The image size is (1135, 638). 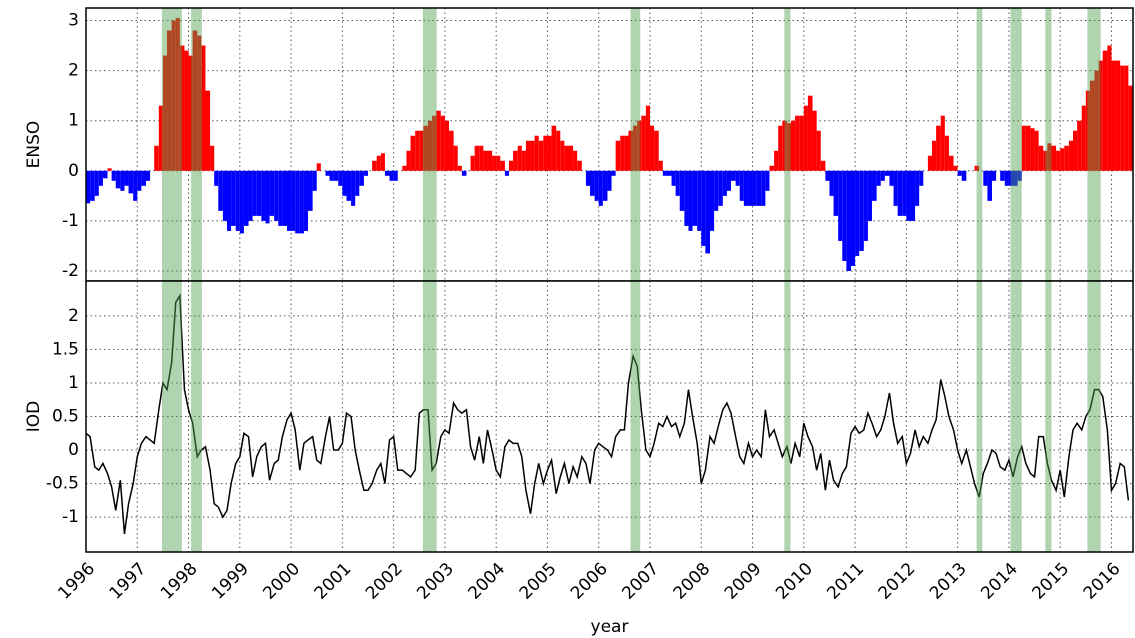 What do you see at coordinates (70, 517) in the screenshot?
I see `y-tick-label: -1` at bounding box center [70, 517].